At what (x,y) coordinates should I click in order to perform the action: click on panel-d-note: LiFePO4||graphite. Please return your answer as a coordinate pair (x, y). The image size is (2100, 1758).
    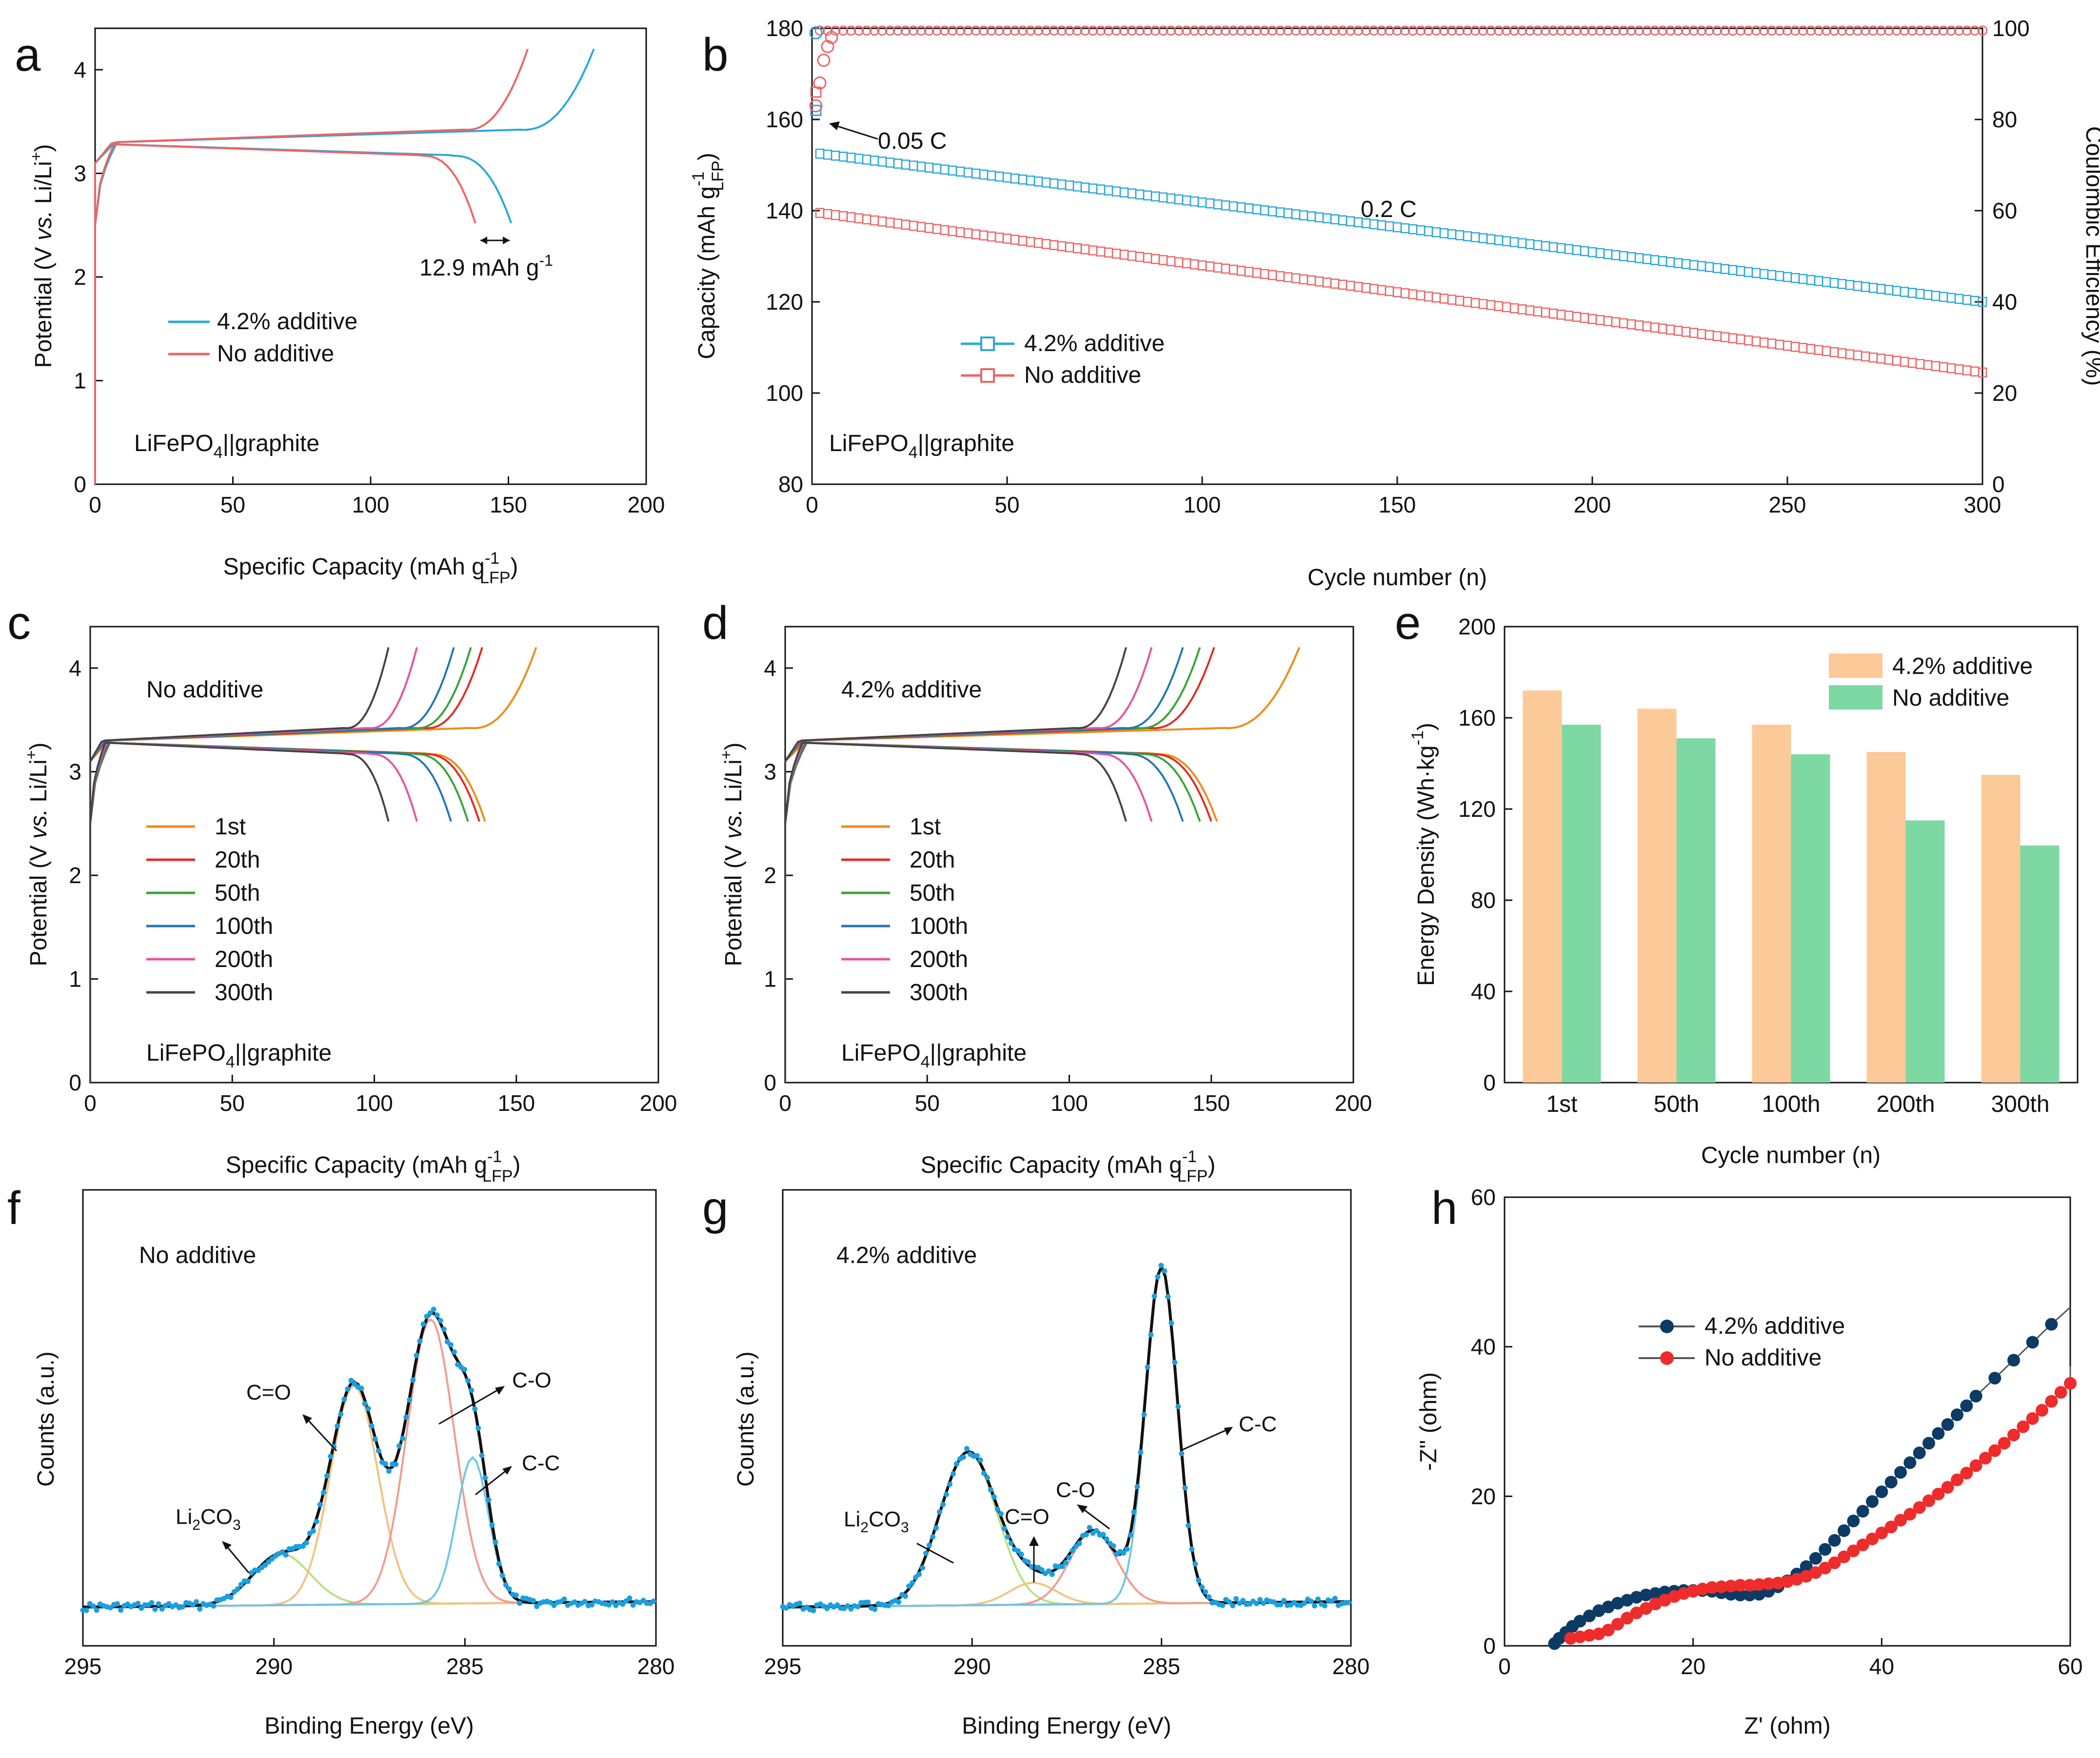
    Looking at the image, I should click on (934, 1055).